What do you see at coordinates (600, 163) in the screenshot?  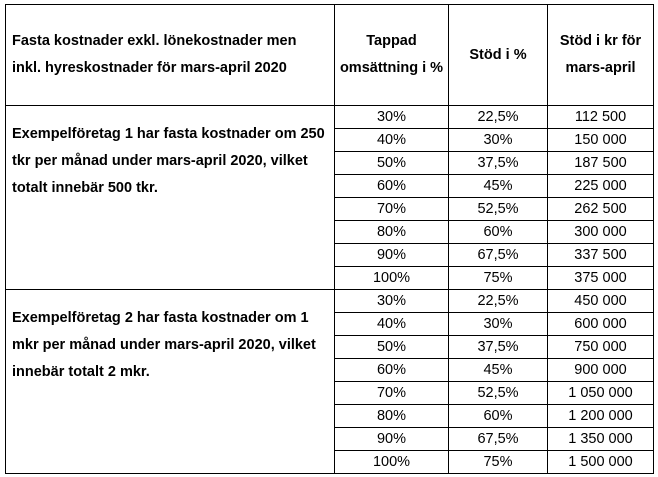 I see `support-kr-cell: 187 500` at bounding box center [600, 163].